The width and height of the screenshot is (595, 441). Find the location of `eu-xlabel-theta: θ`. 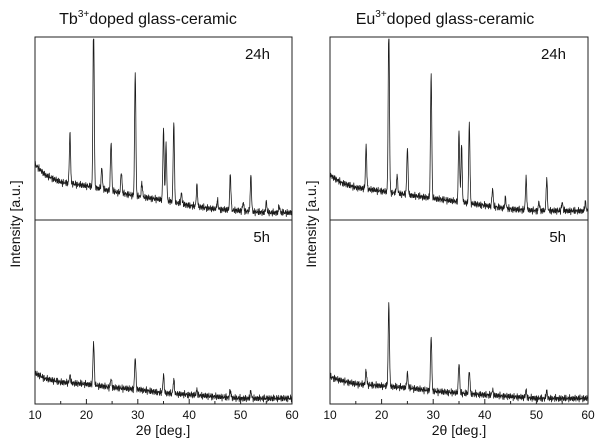

eu-xlabel-theta: θ is located at coordinates (444, 430).